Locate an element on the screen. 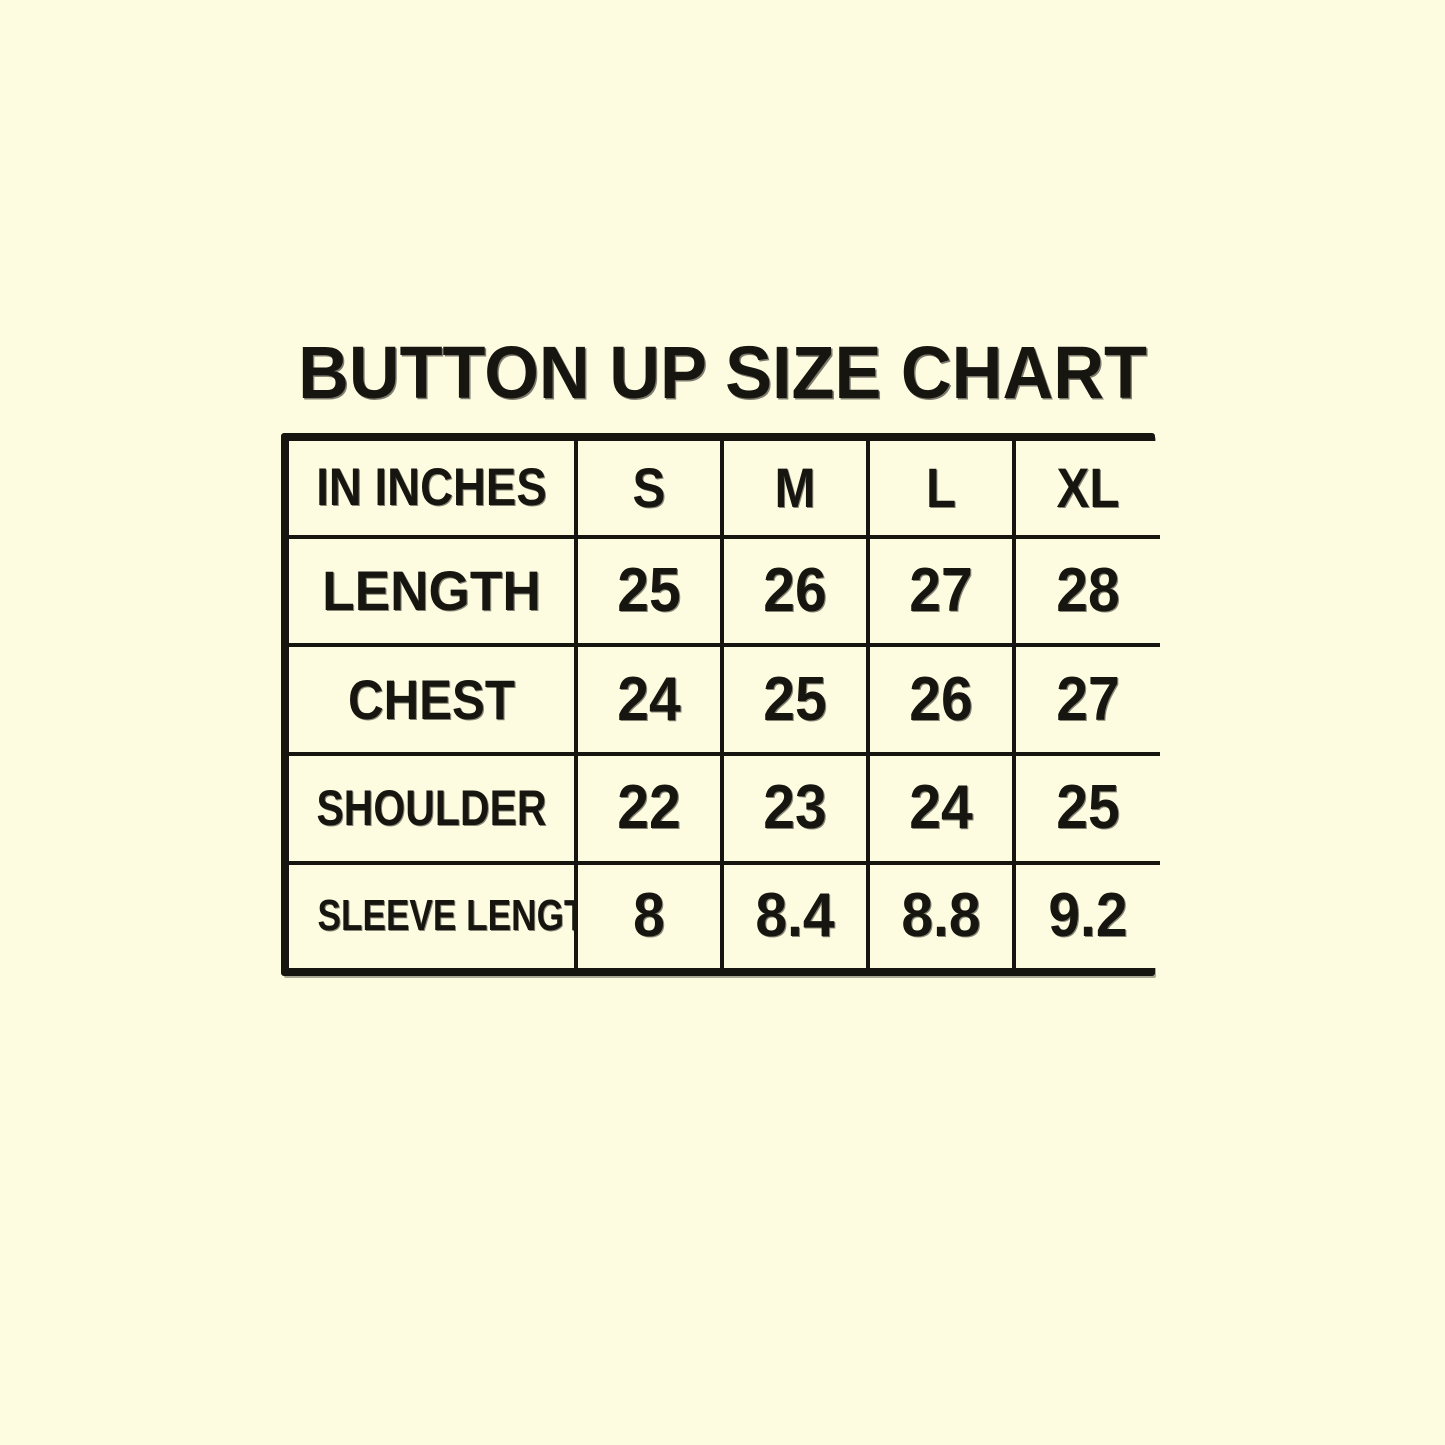  row-label-text: SLEEVE LENGTH is located at coordinates (445, 916).